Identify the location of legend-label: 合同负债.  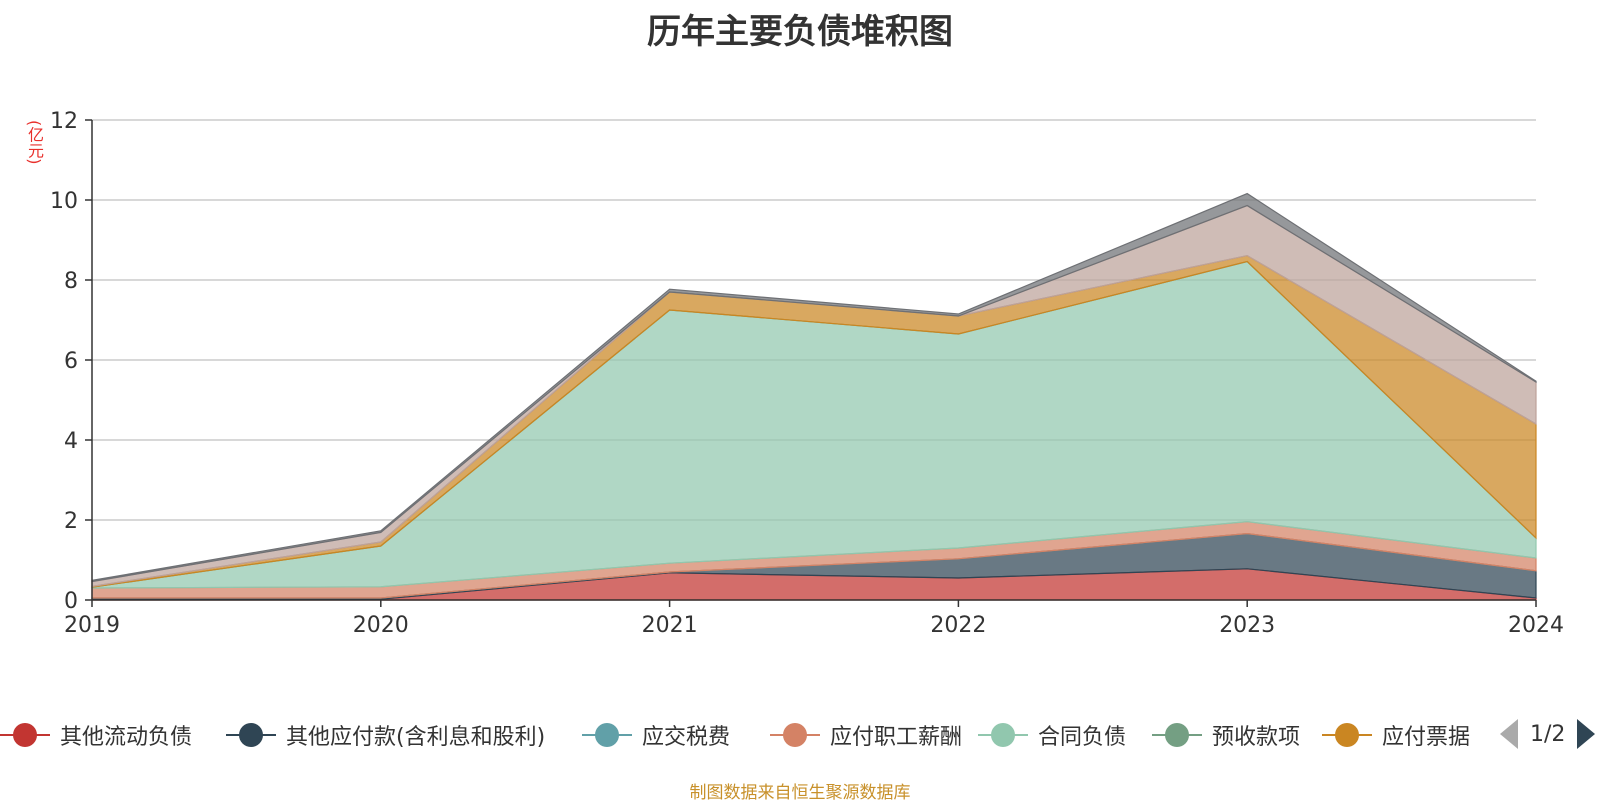
(1082, 737).